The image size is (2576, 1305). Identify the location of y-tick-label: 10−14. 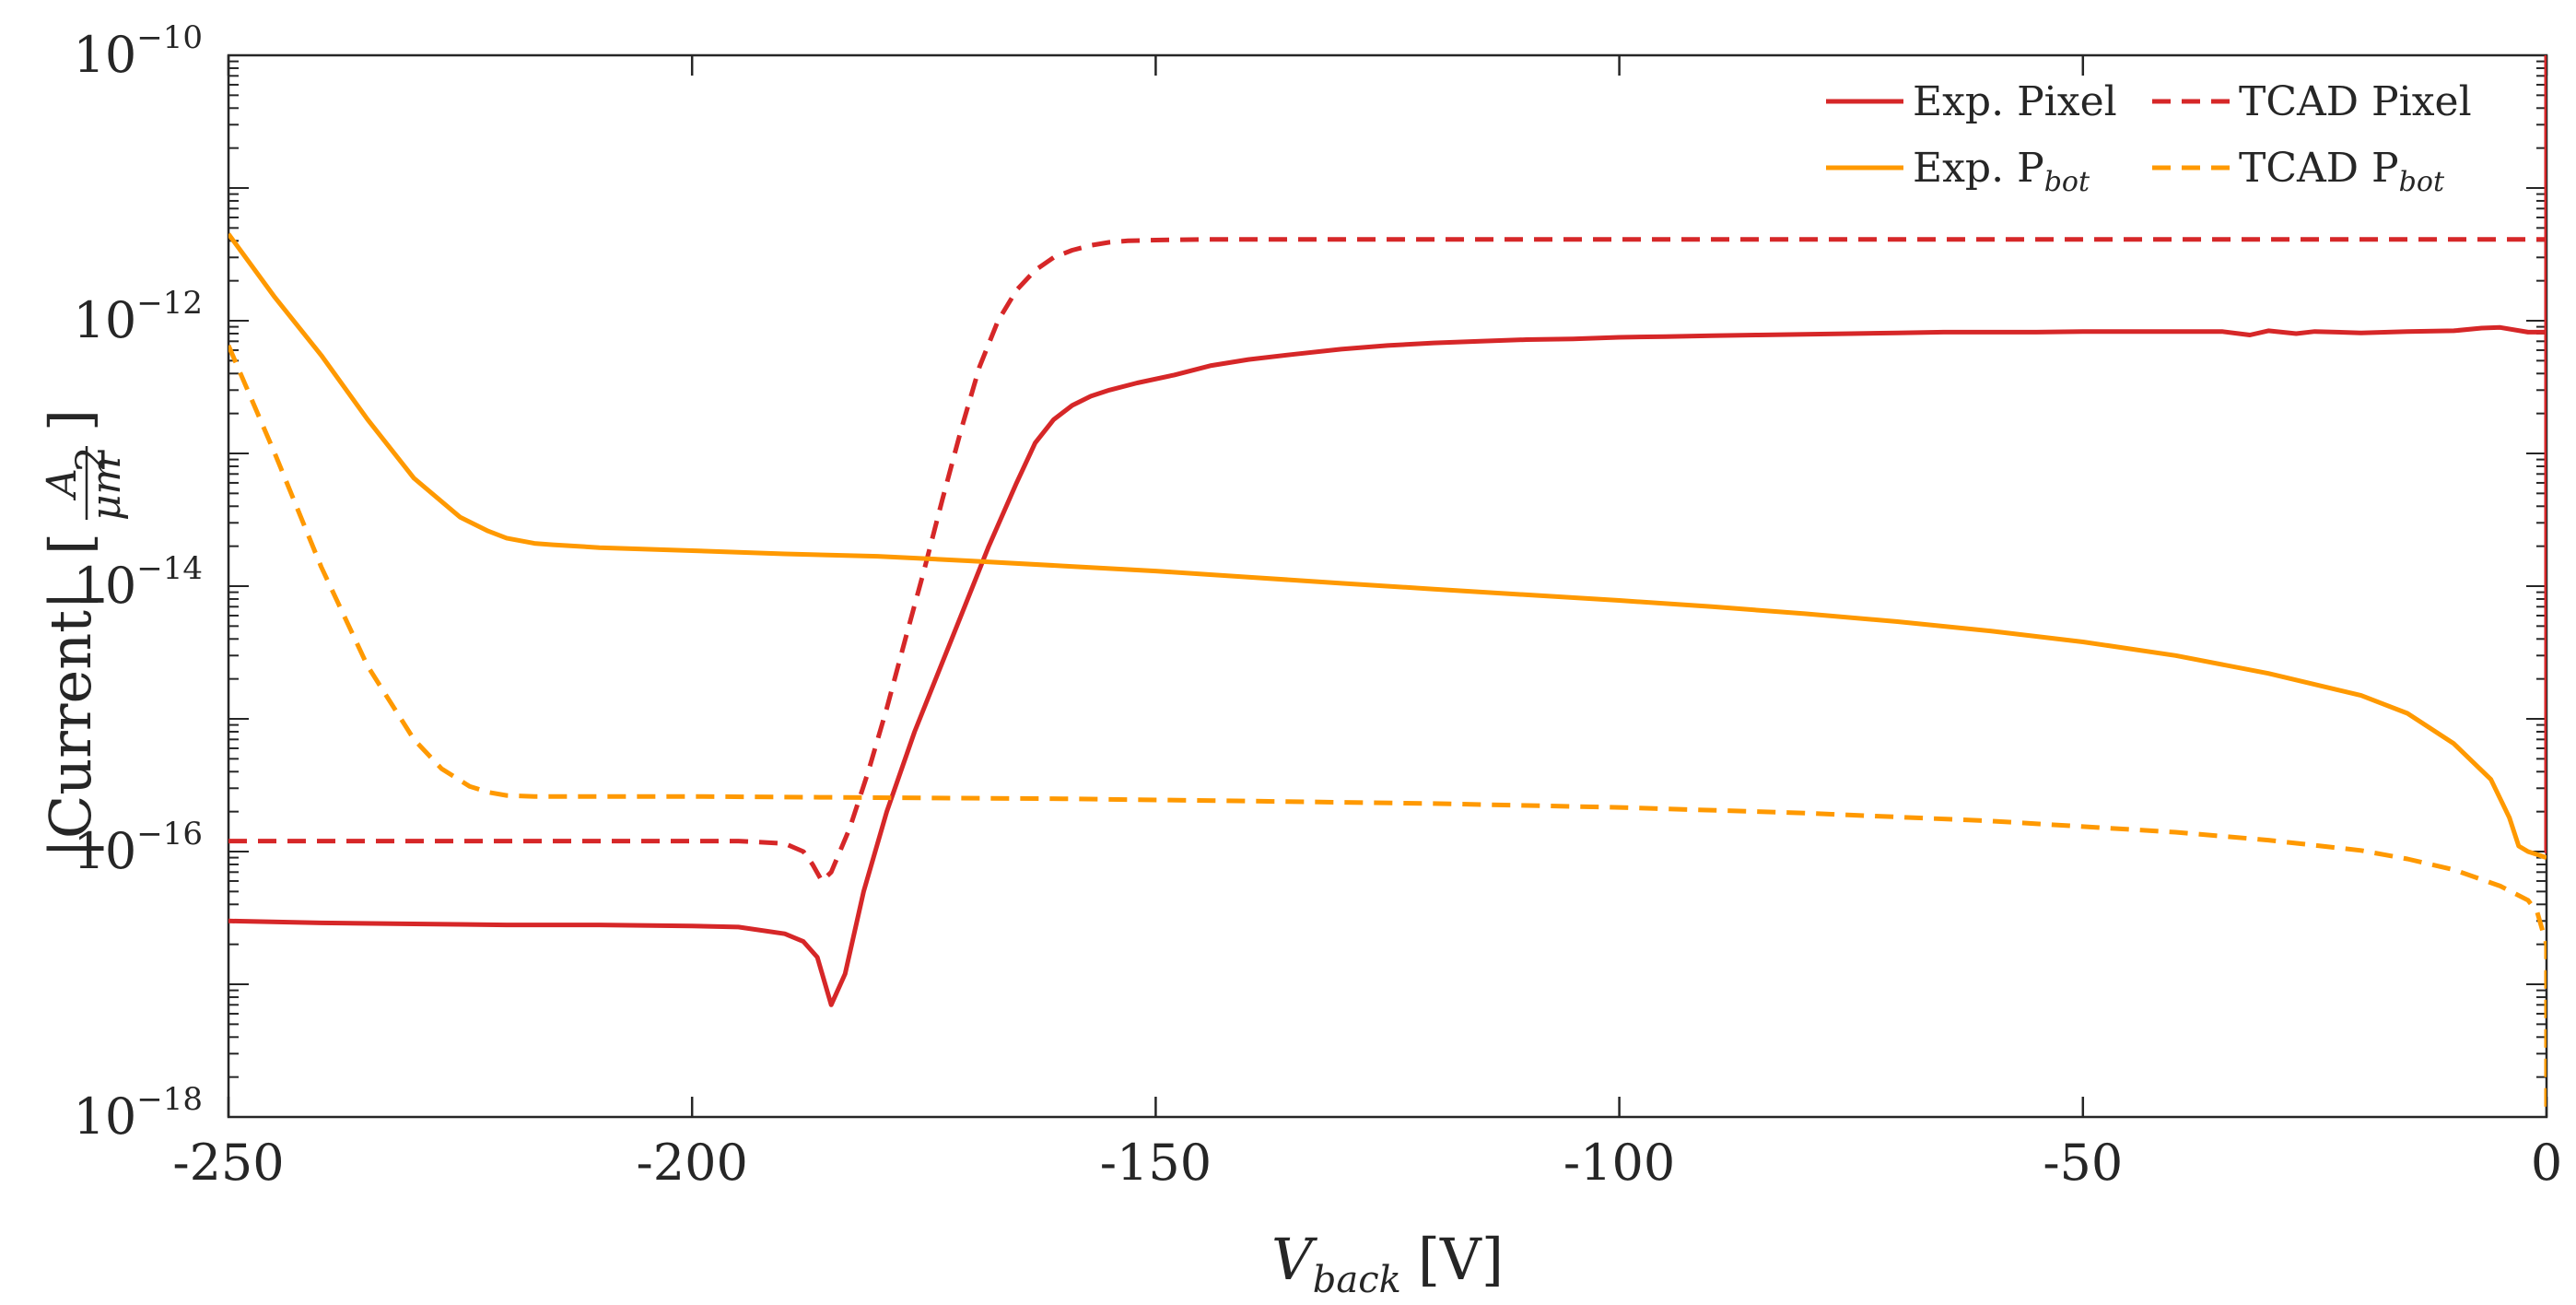
(138, 582).